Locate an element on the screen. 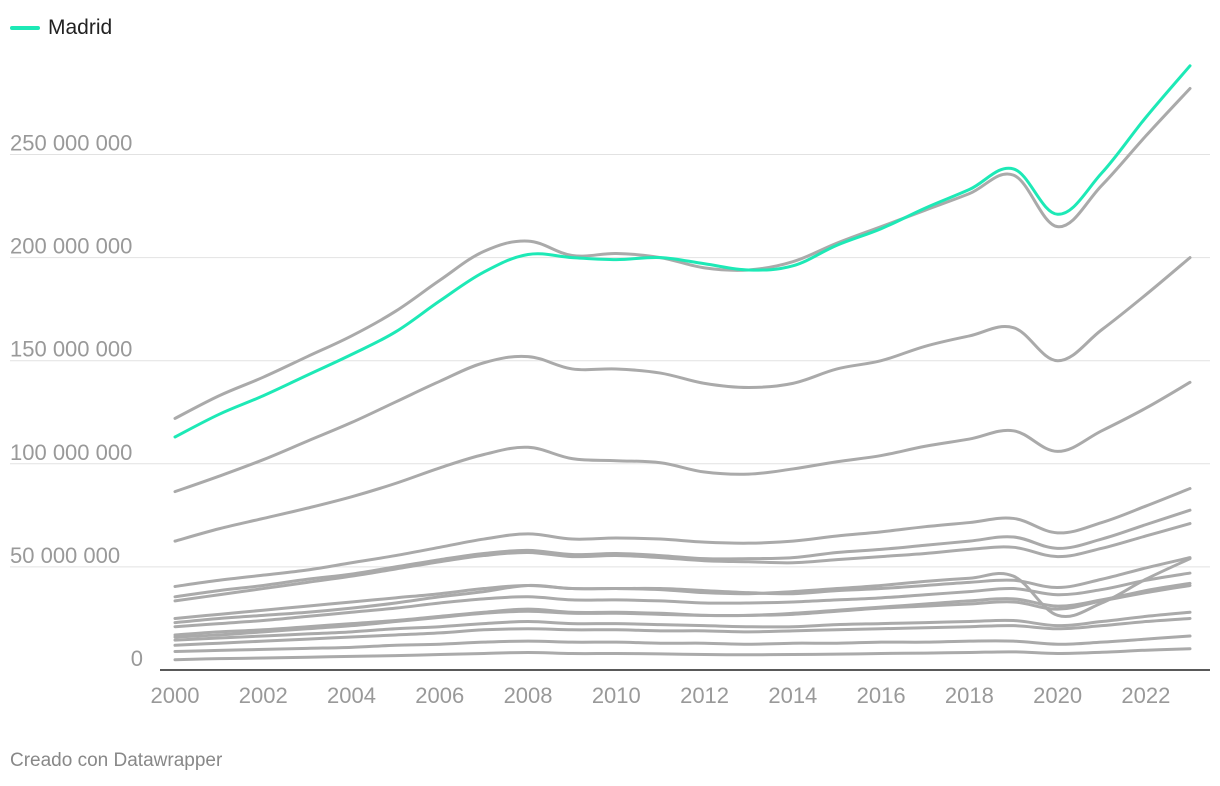 The width and height of the screenshot is (1220, 786). x-tick-label: 2016 is located at coordinates (881, 695).